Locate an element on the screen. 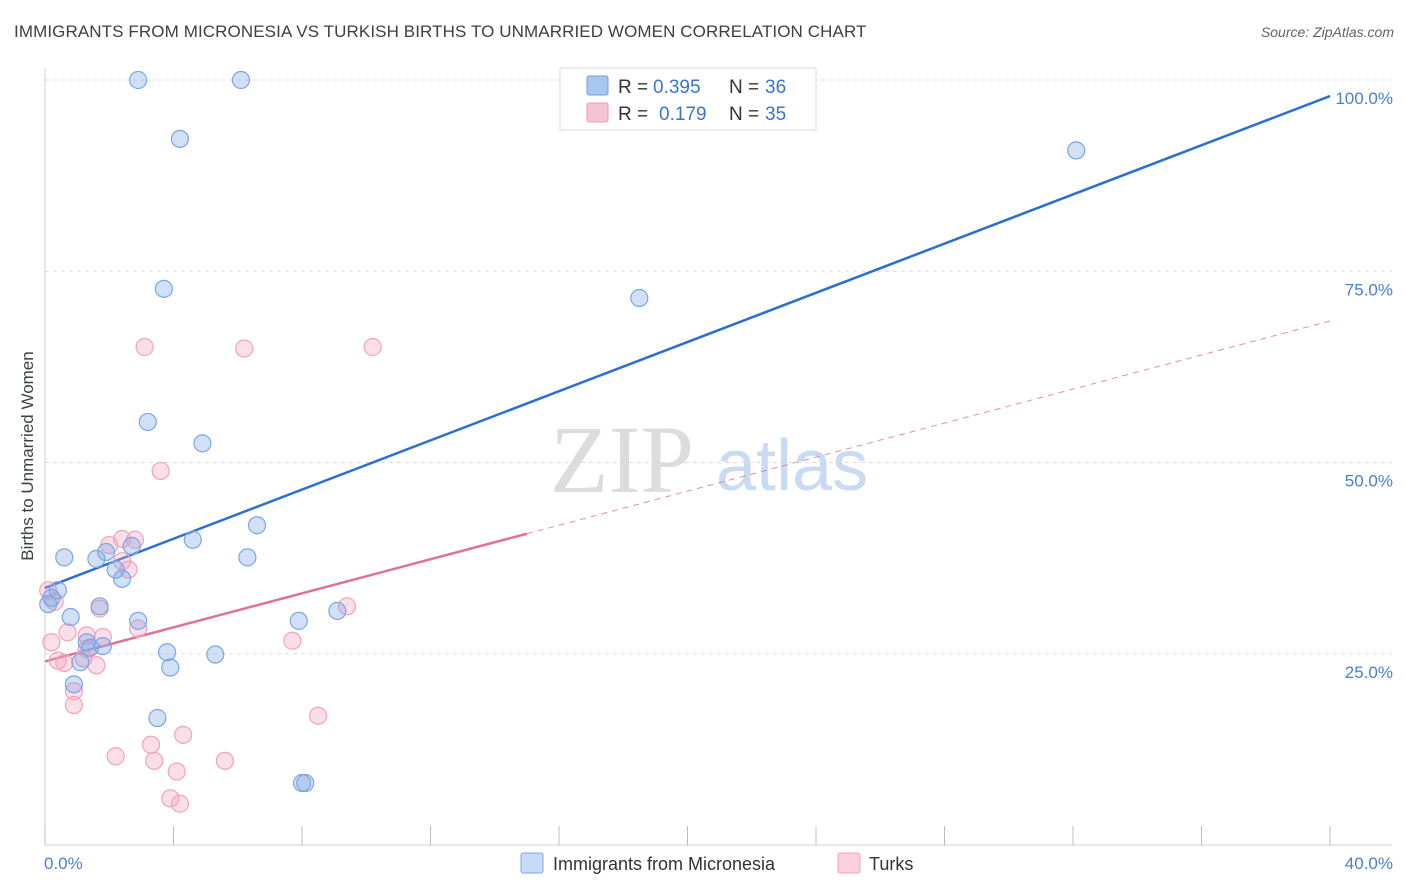  legend-swatch-micronesia is located at coordinates (532, 863).